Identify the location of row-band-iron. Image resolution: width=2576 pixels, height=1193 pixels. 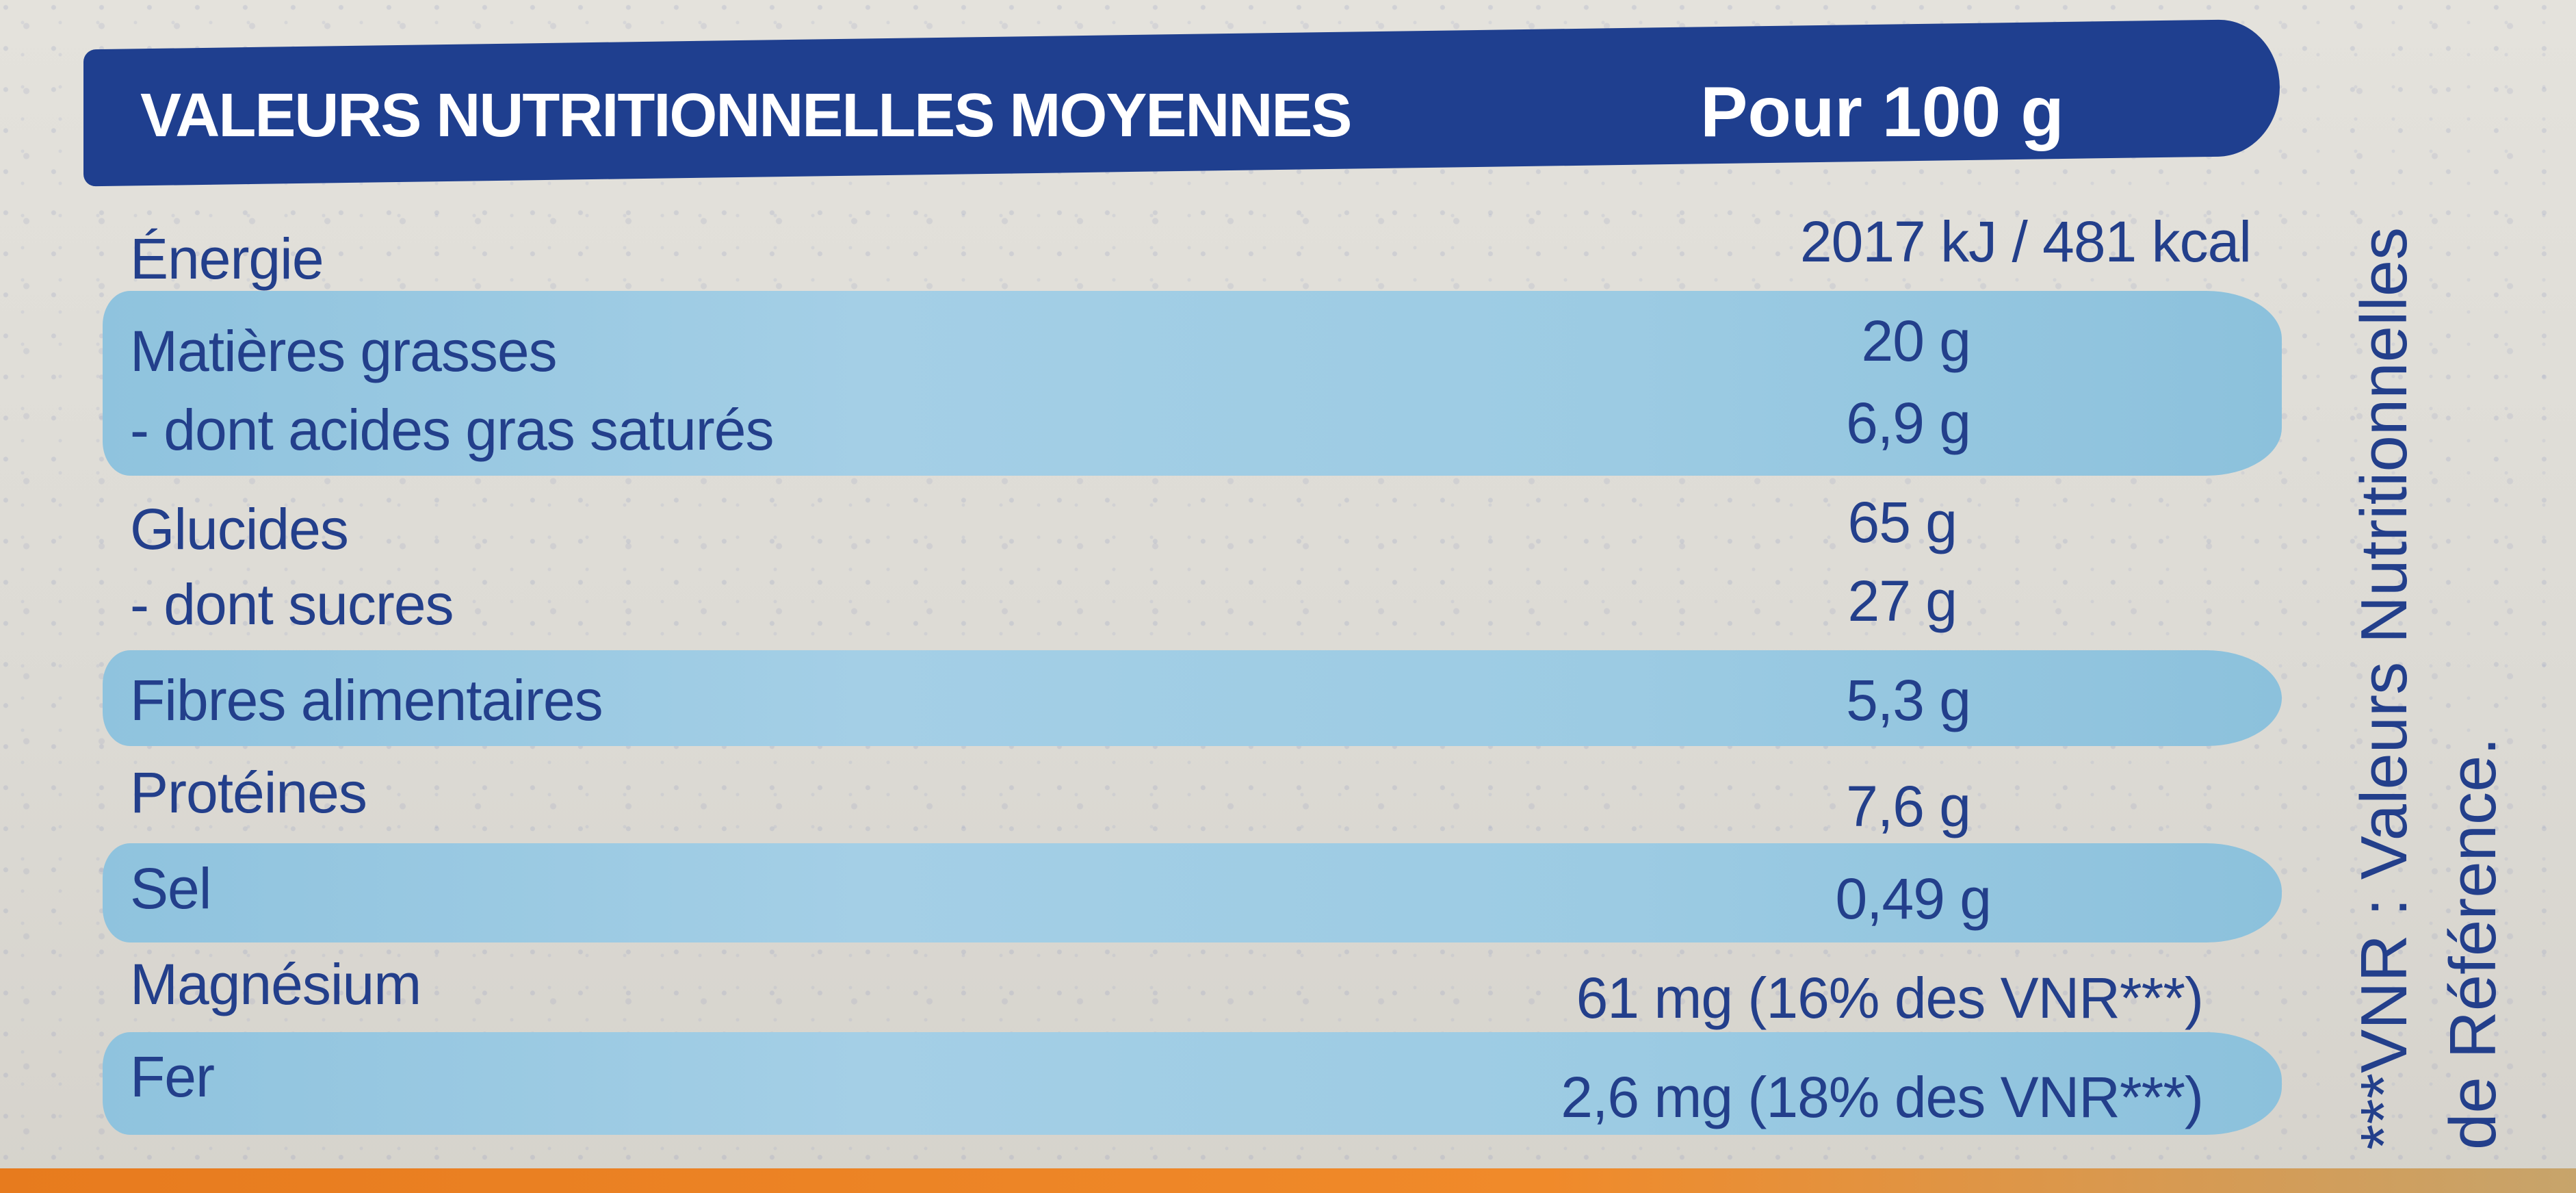
(1192, 1084).